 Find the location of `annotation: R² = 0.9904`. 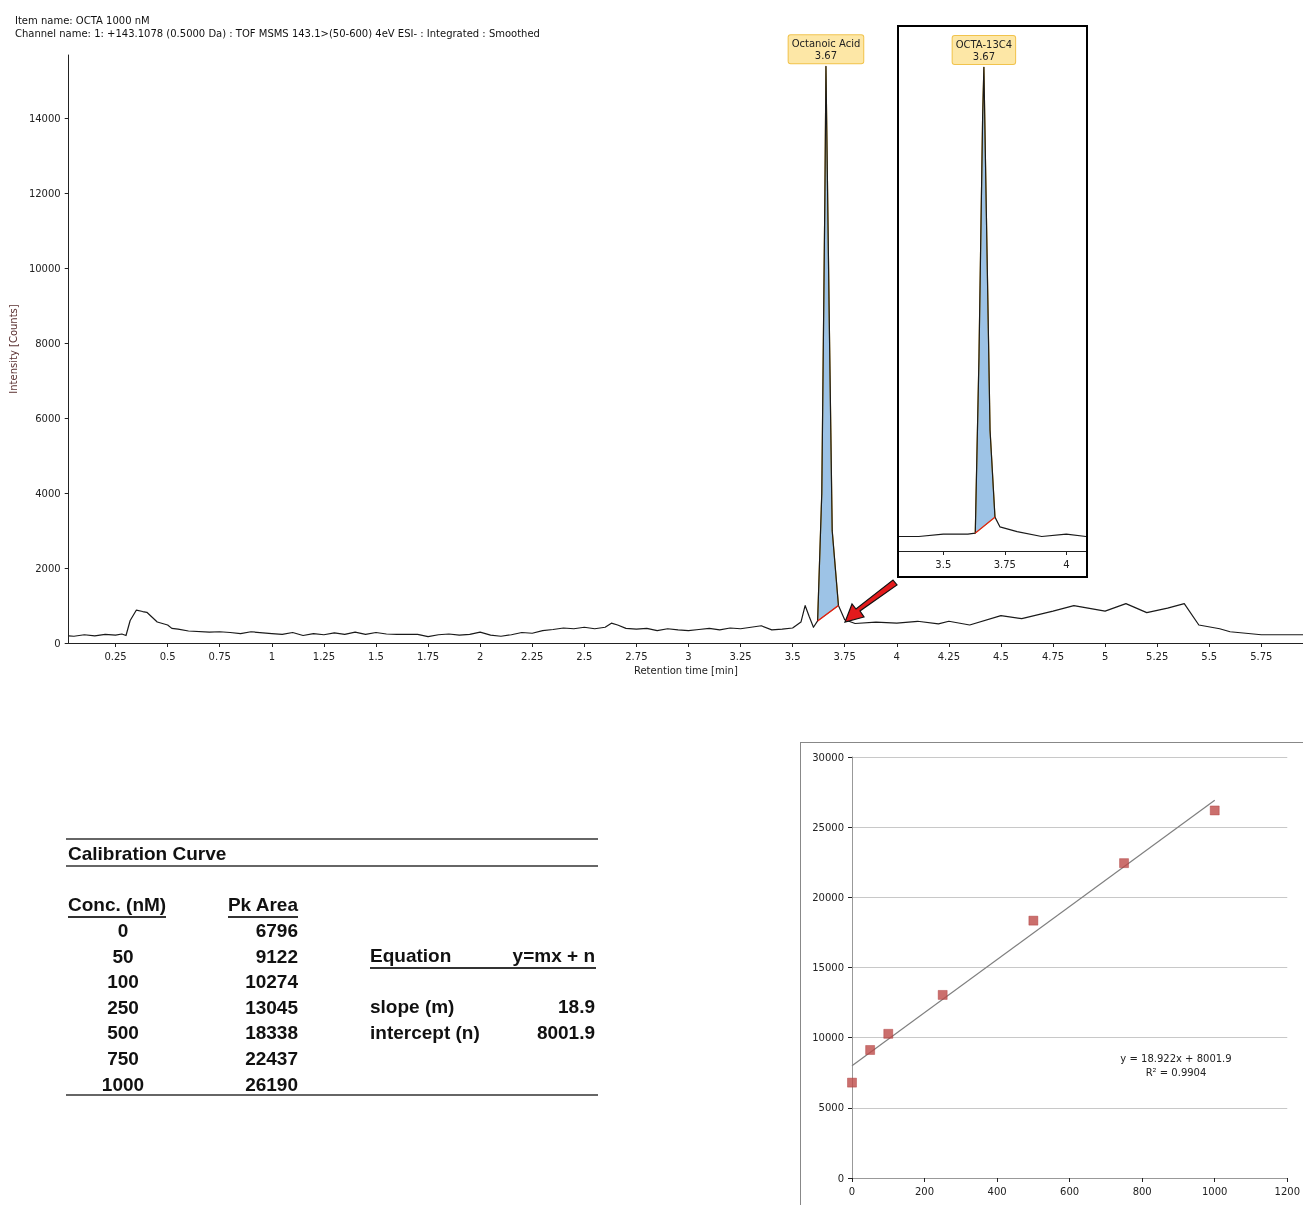

annotation: R² = 0.9904 is located at coordinates (1176, 1072).